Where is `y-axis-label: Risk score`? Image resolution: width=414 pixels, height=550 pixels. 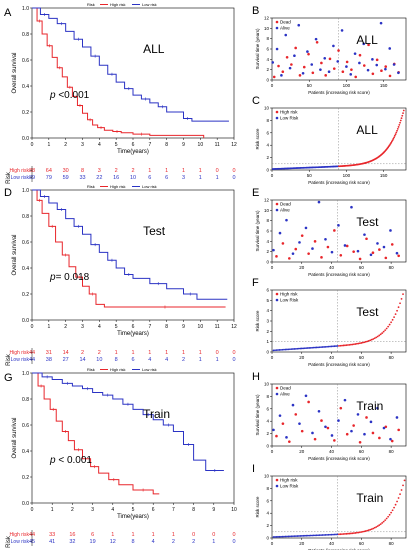
y-axis-label: Risk score is located at coordinates (257, 139).